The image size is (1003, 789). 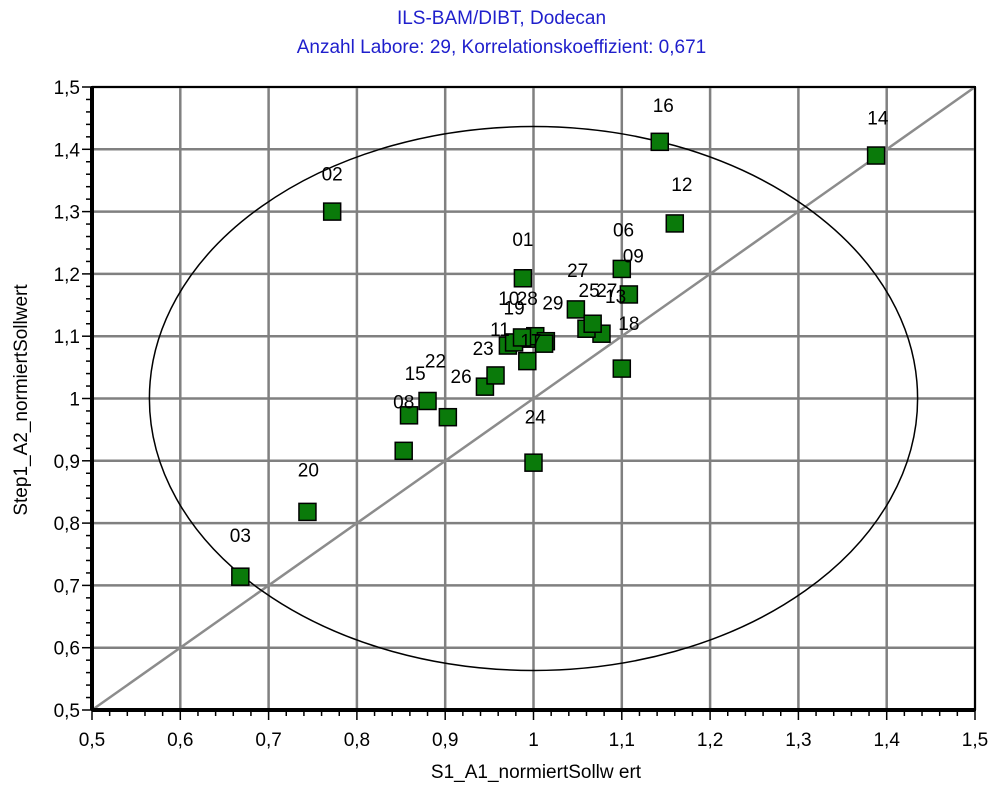 What do you see at coordinates (681, 185) in the screenshot?
I see `point-label: 12` at bounding box center [681, 185].